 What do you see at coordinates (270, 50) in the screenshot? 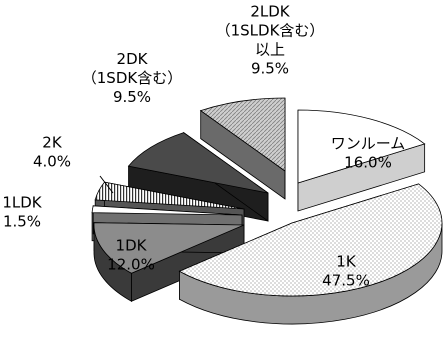
I see `slice-category-label: 以上` at bounding box center [270, 50].